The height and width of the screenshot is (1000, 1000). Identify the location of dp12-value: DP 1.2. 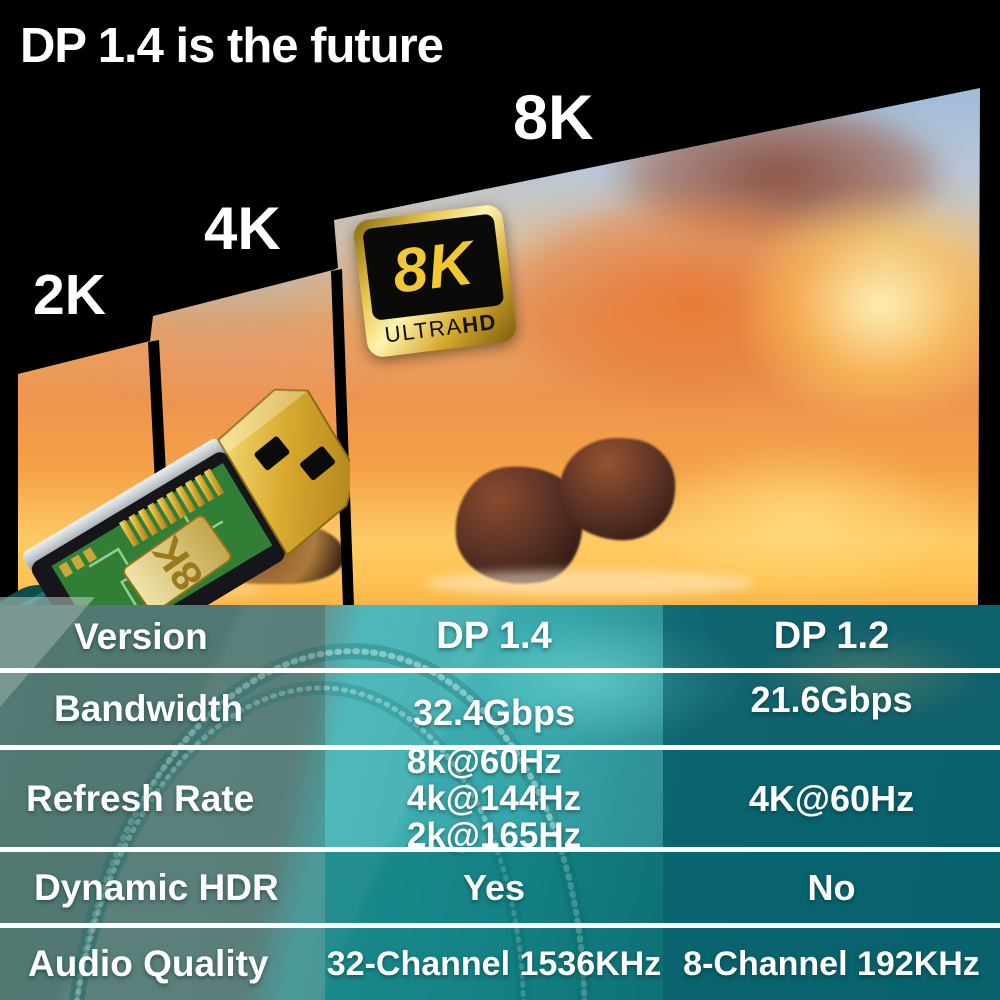
(831, 636).